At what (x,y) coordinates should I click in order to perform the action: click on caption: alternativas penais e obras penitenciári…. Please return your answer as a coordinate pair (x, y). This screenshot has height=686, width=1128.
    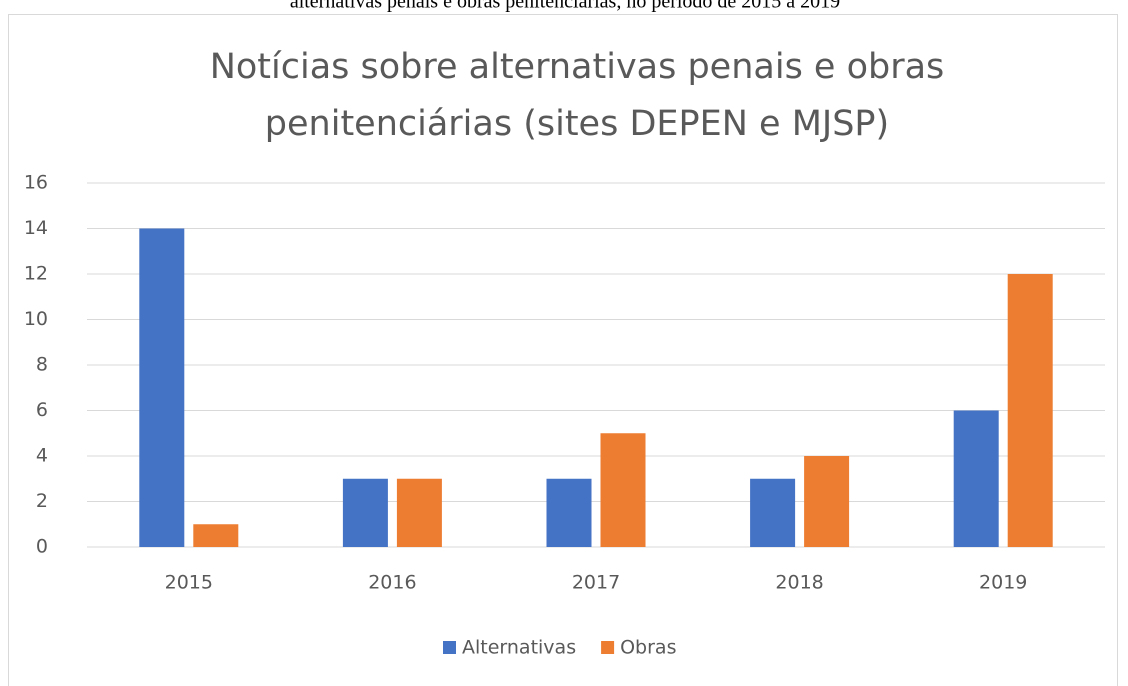
    Looking at the image, I should click on (565, 6).